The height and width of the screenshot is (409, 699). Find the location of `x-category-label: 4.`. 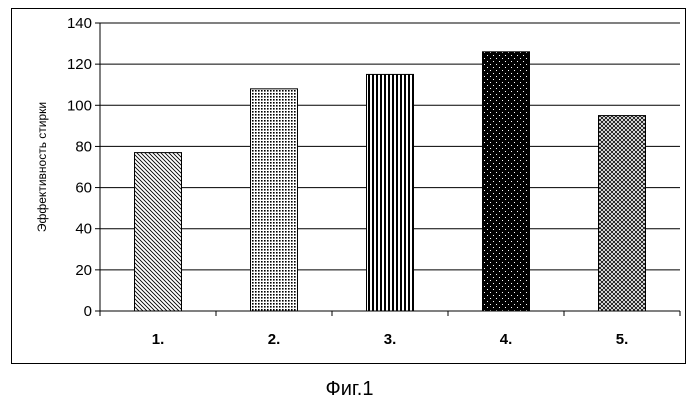

x-category-label: 4. is located at coordinates (506, 339).